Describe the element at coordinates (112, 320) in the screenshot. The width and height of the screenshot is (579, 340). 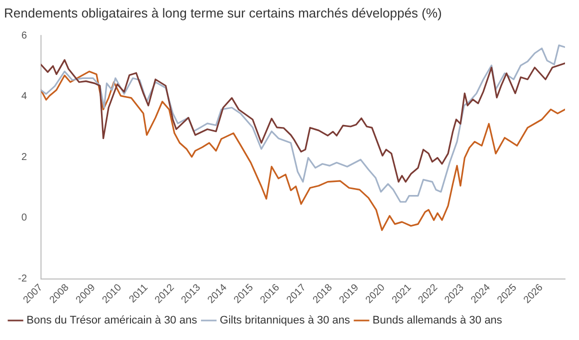
I see `legend-label: Bons du Trésor américain à 30 ans` at that location.